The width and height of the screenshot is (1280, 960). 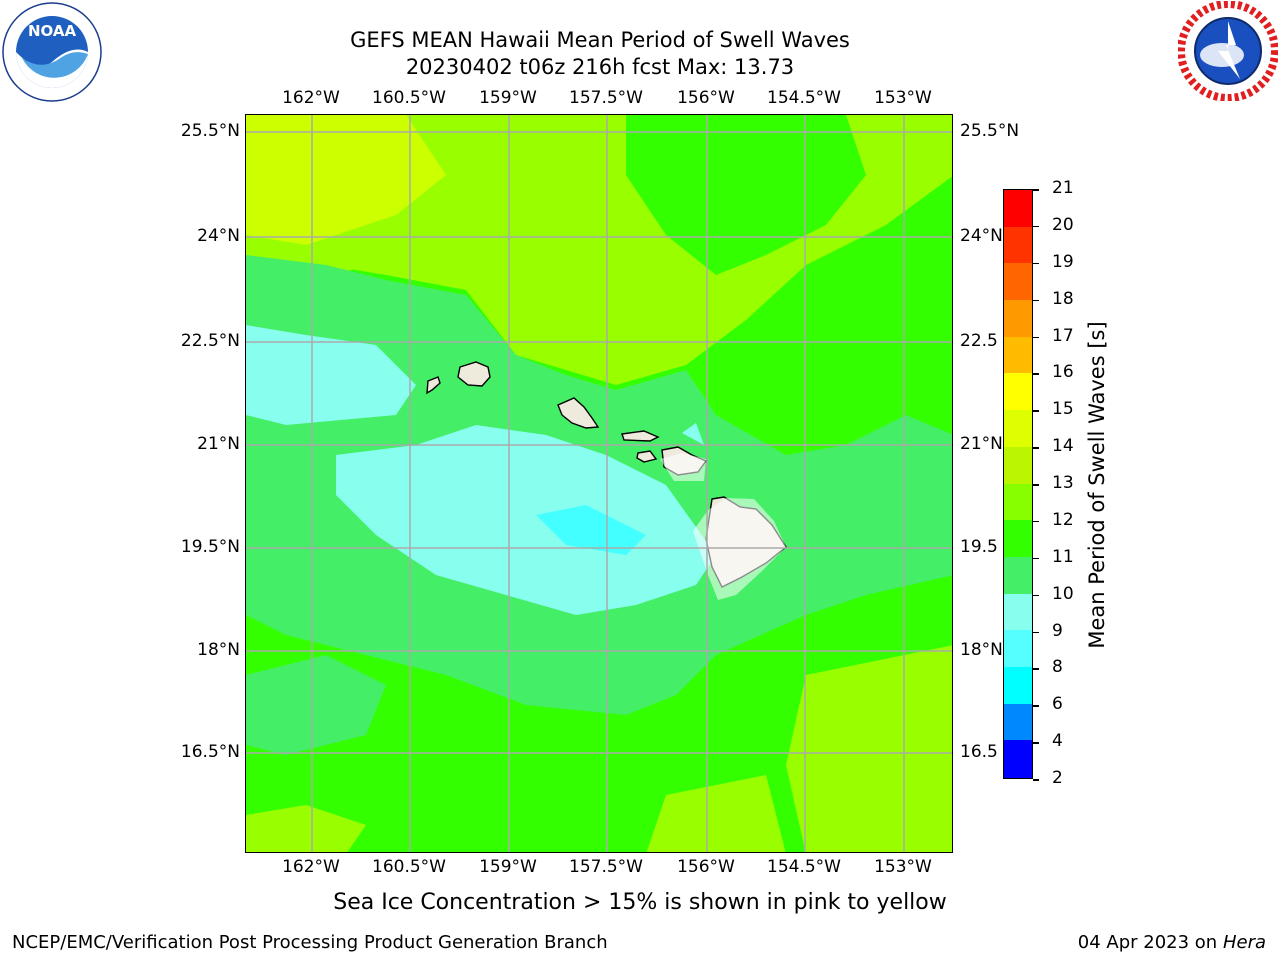 I want to click on island-molokai, so click(x=640, y=436).